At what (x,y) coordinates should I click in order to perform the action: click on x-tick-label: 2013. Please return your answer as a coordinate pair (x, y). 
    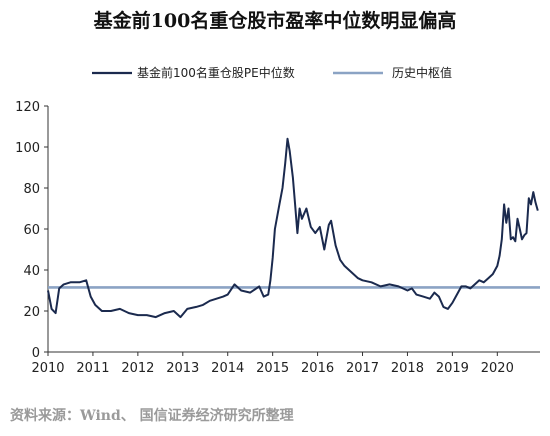
    Looking at the image, I should click on (182, 368).